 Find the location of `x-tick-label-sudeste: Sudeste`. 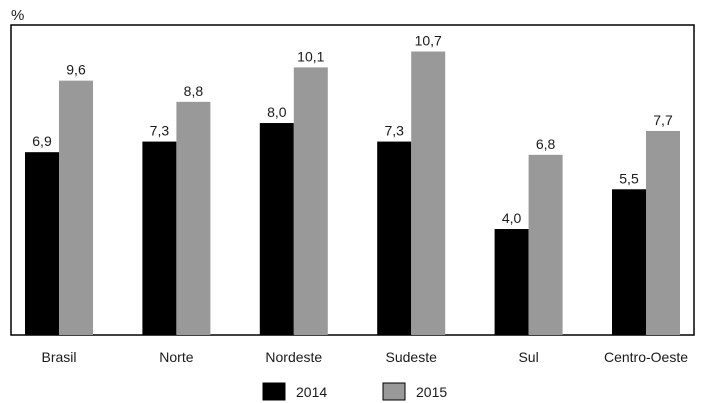

x-tick-label-sudeste: Sudeste is located at coordinates (412, 357).